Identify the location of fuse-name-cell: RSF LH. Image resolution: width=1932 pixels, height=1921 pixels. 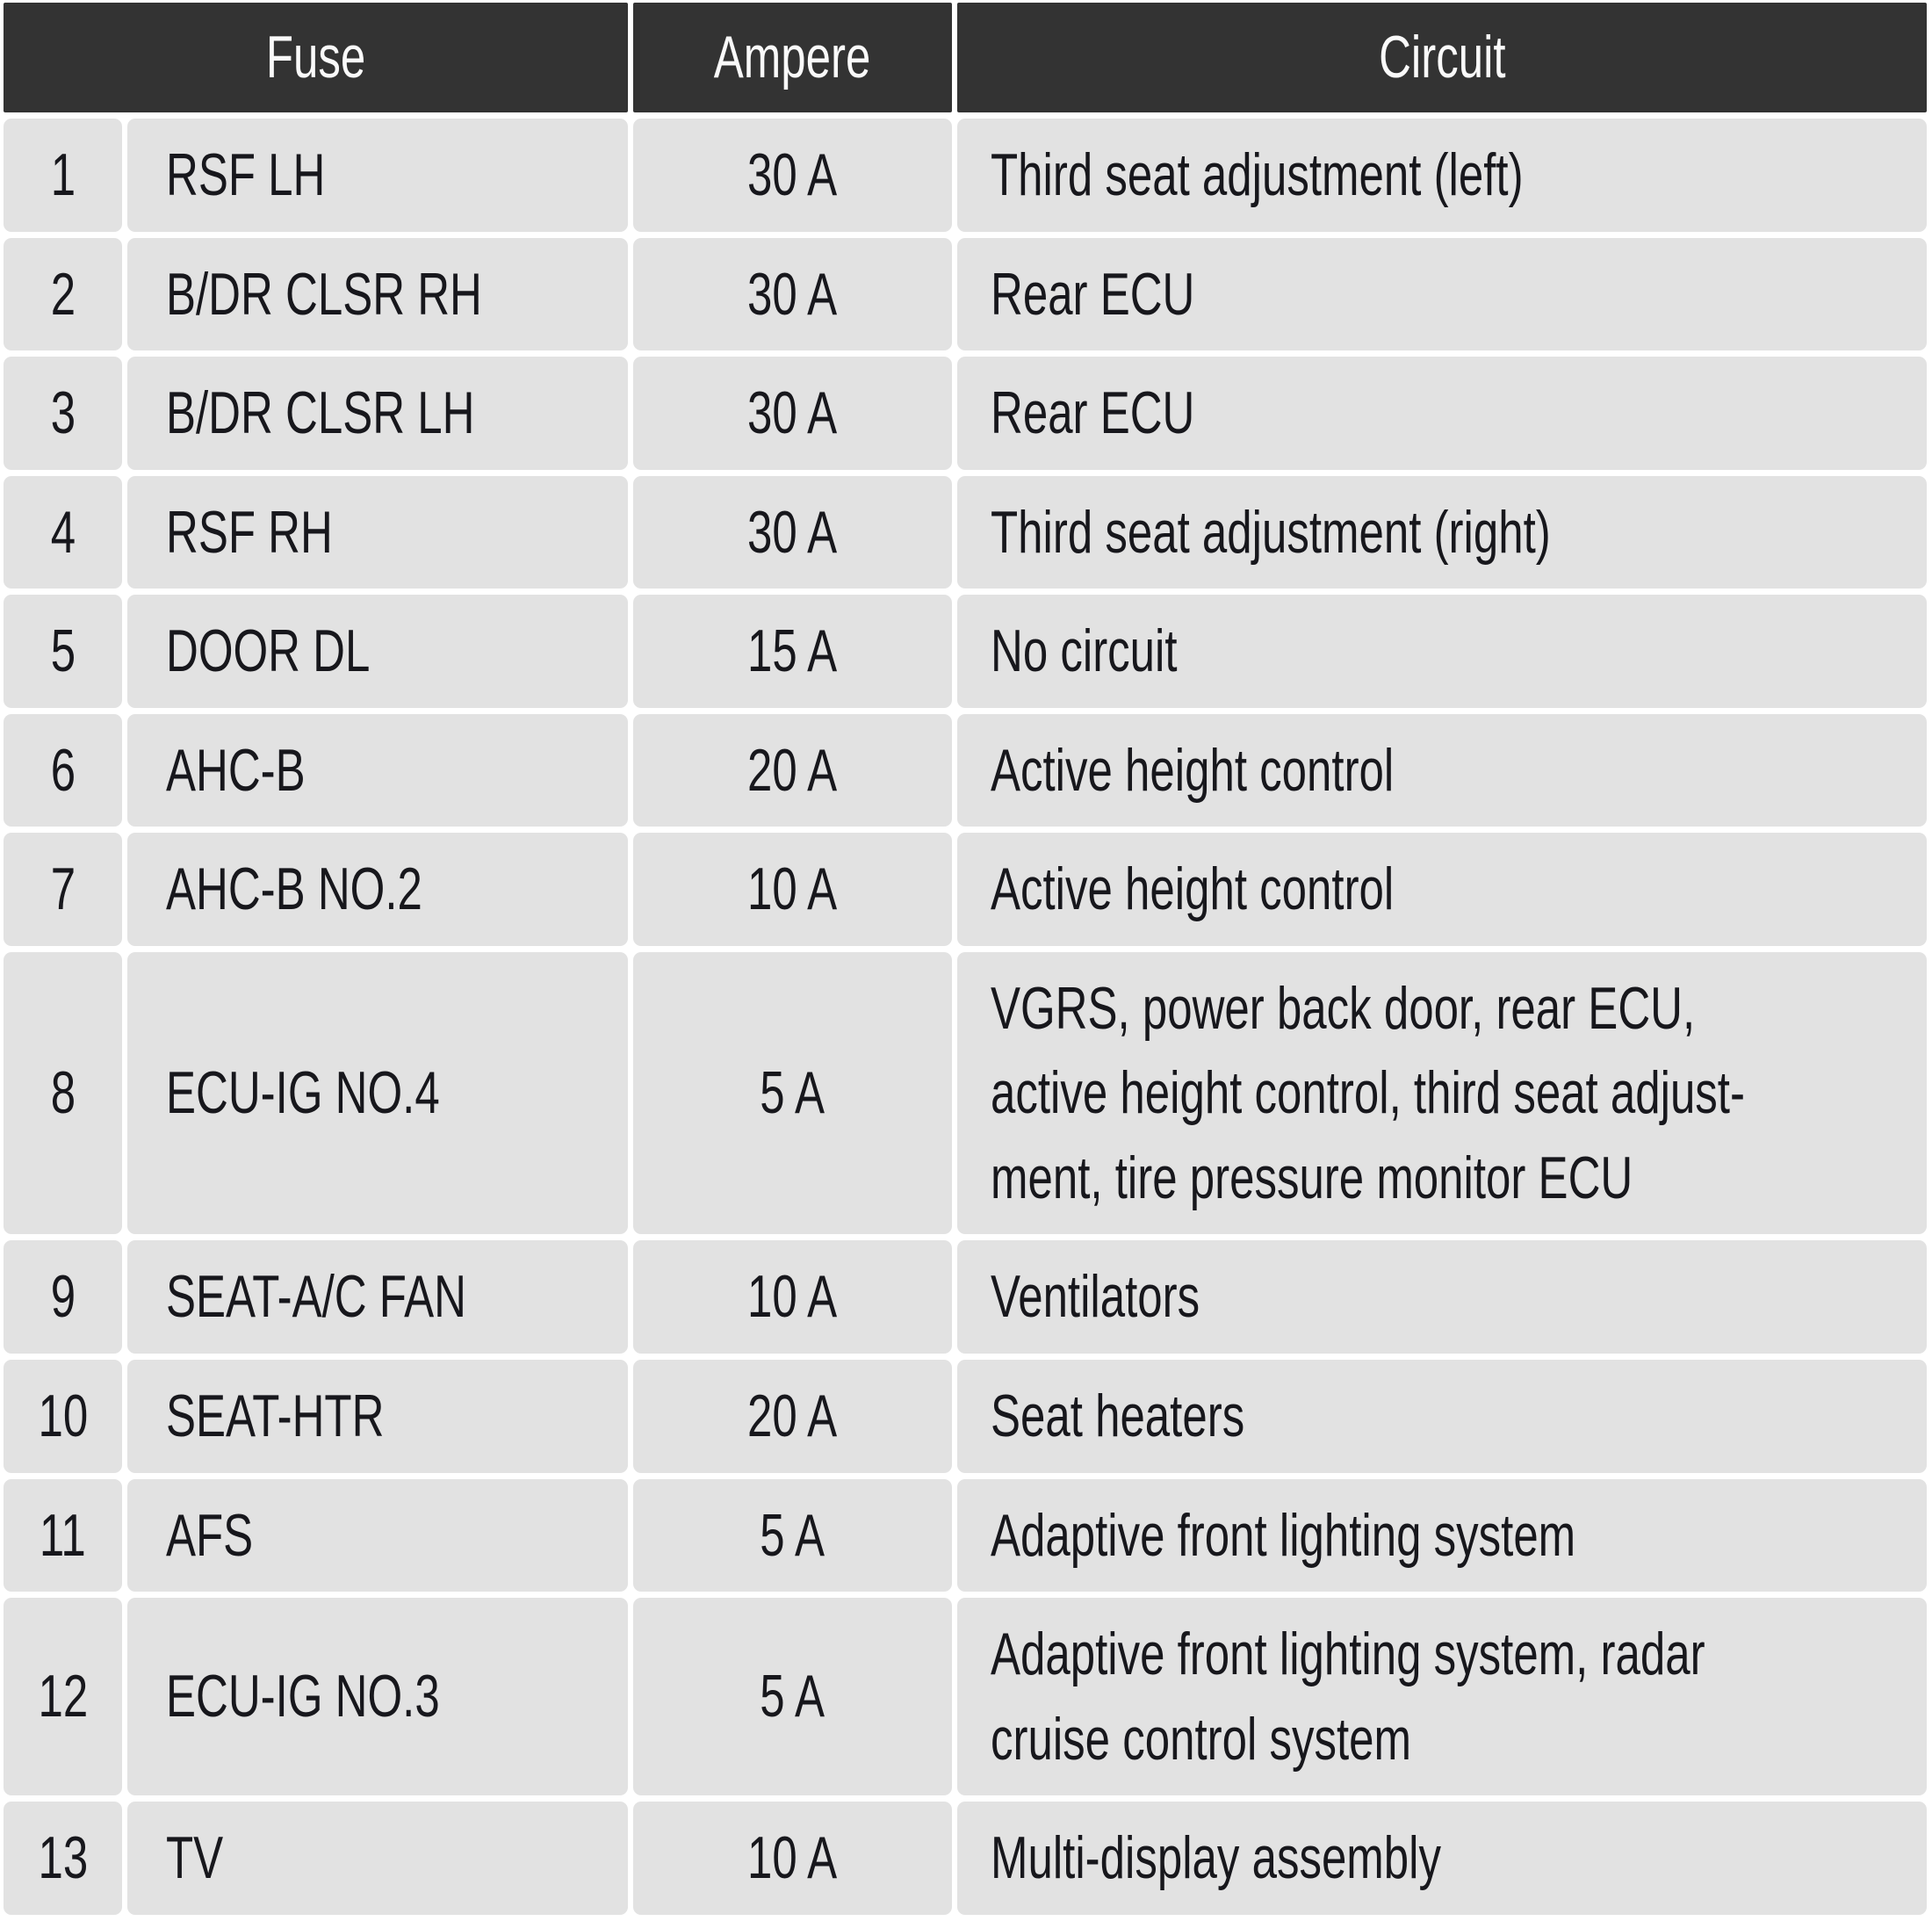
(377, 175).